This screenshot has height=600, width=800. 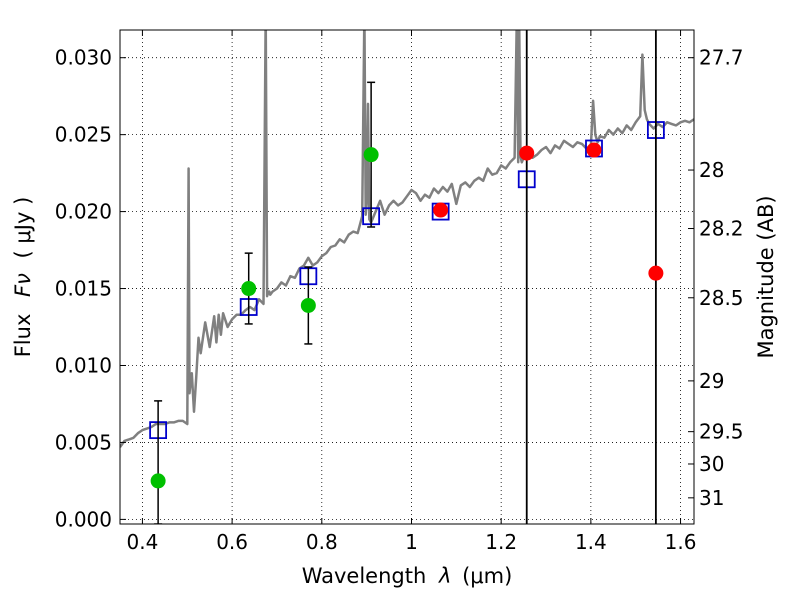 What do you see at coordinates (721, 432) in the screenshot?
I see `y2-tick-label: 29.5` at bounding box center [721, 432].